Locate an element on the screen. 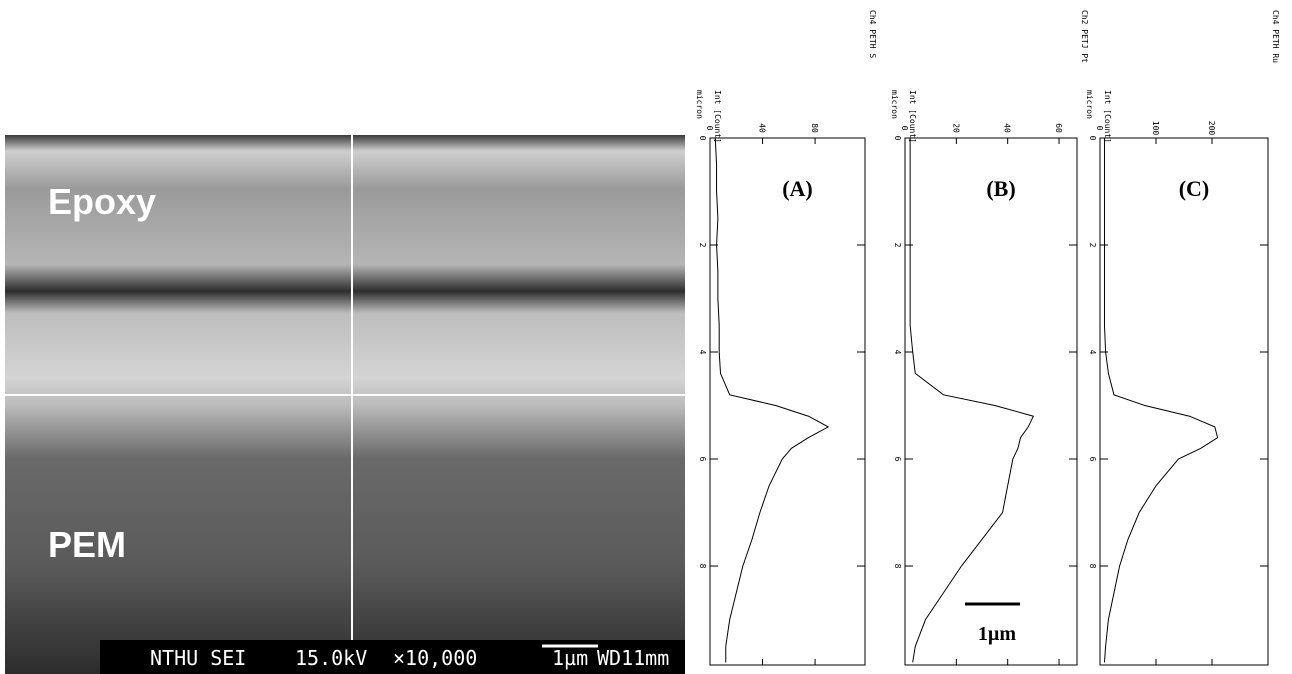 The height and width of the screenshot is (674, 1292). channel-label: Ch4 PETH S is located at coordinates (872, 34).